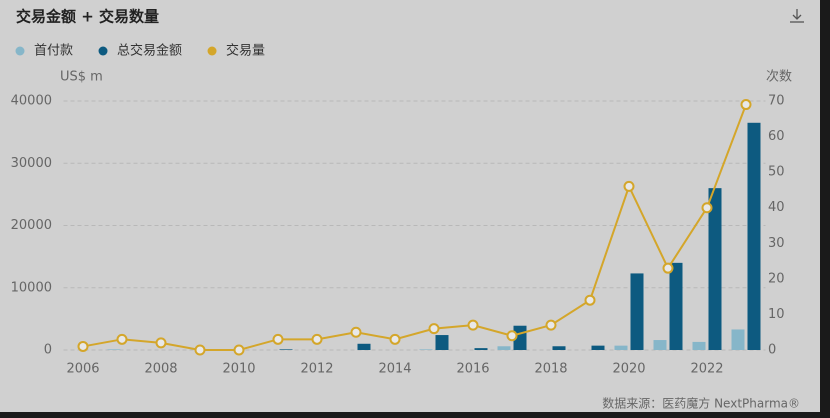 The width and height of the screenshot is (830, 418). Describe the element at coordinates (776, 207) in the screenshot. I see `y2-tick-label: 40` at that location.